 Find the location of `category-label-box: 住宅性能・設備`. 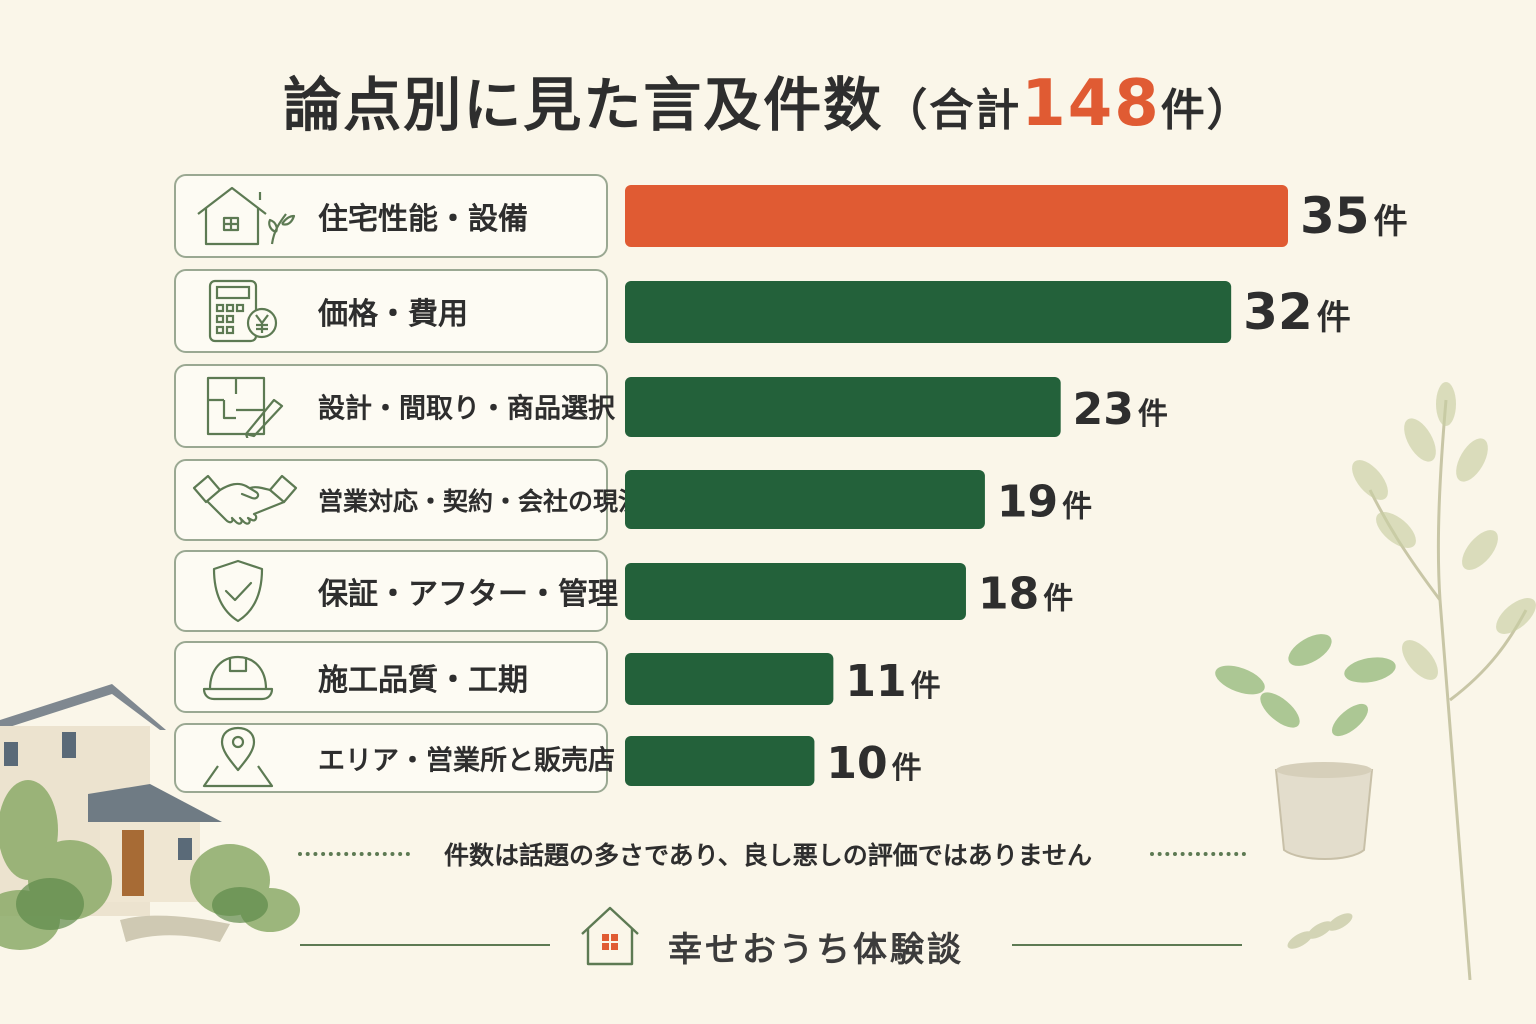

category-label-box: 住宅性能・設備 is located at coordinates (391, 216).